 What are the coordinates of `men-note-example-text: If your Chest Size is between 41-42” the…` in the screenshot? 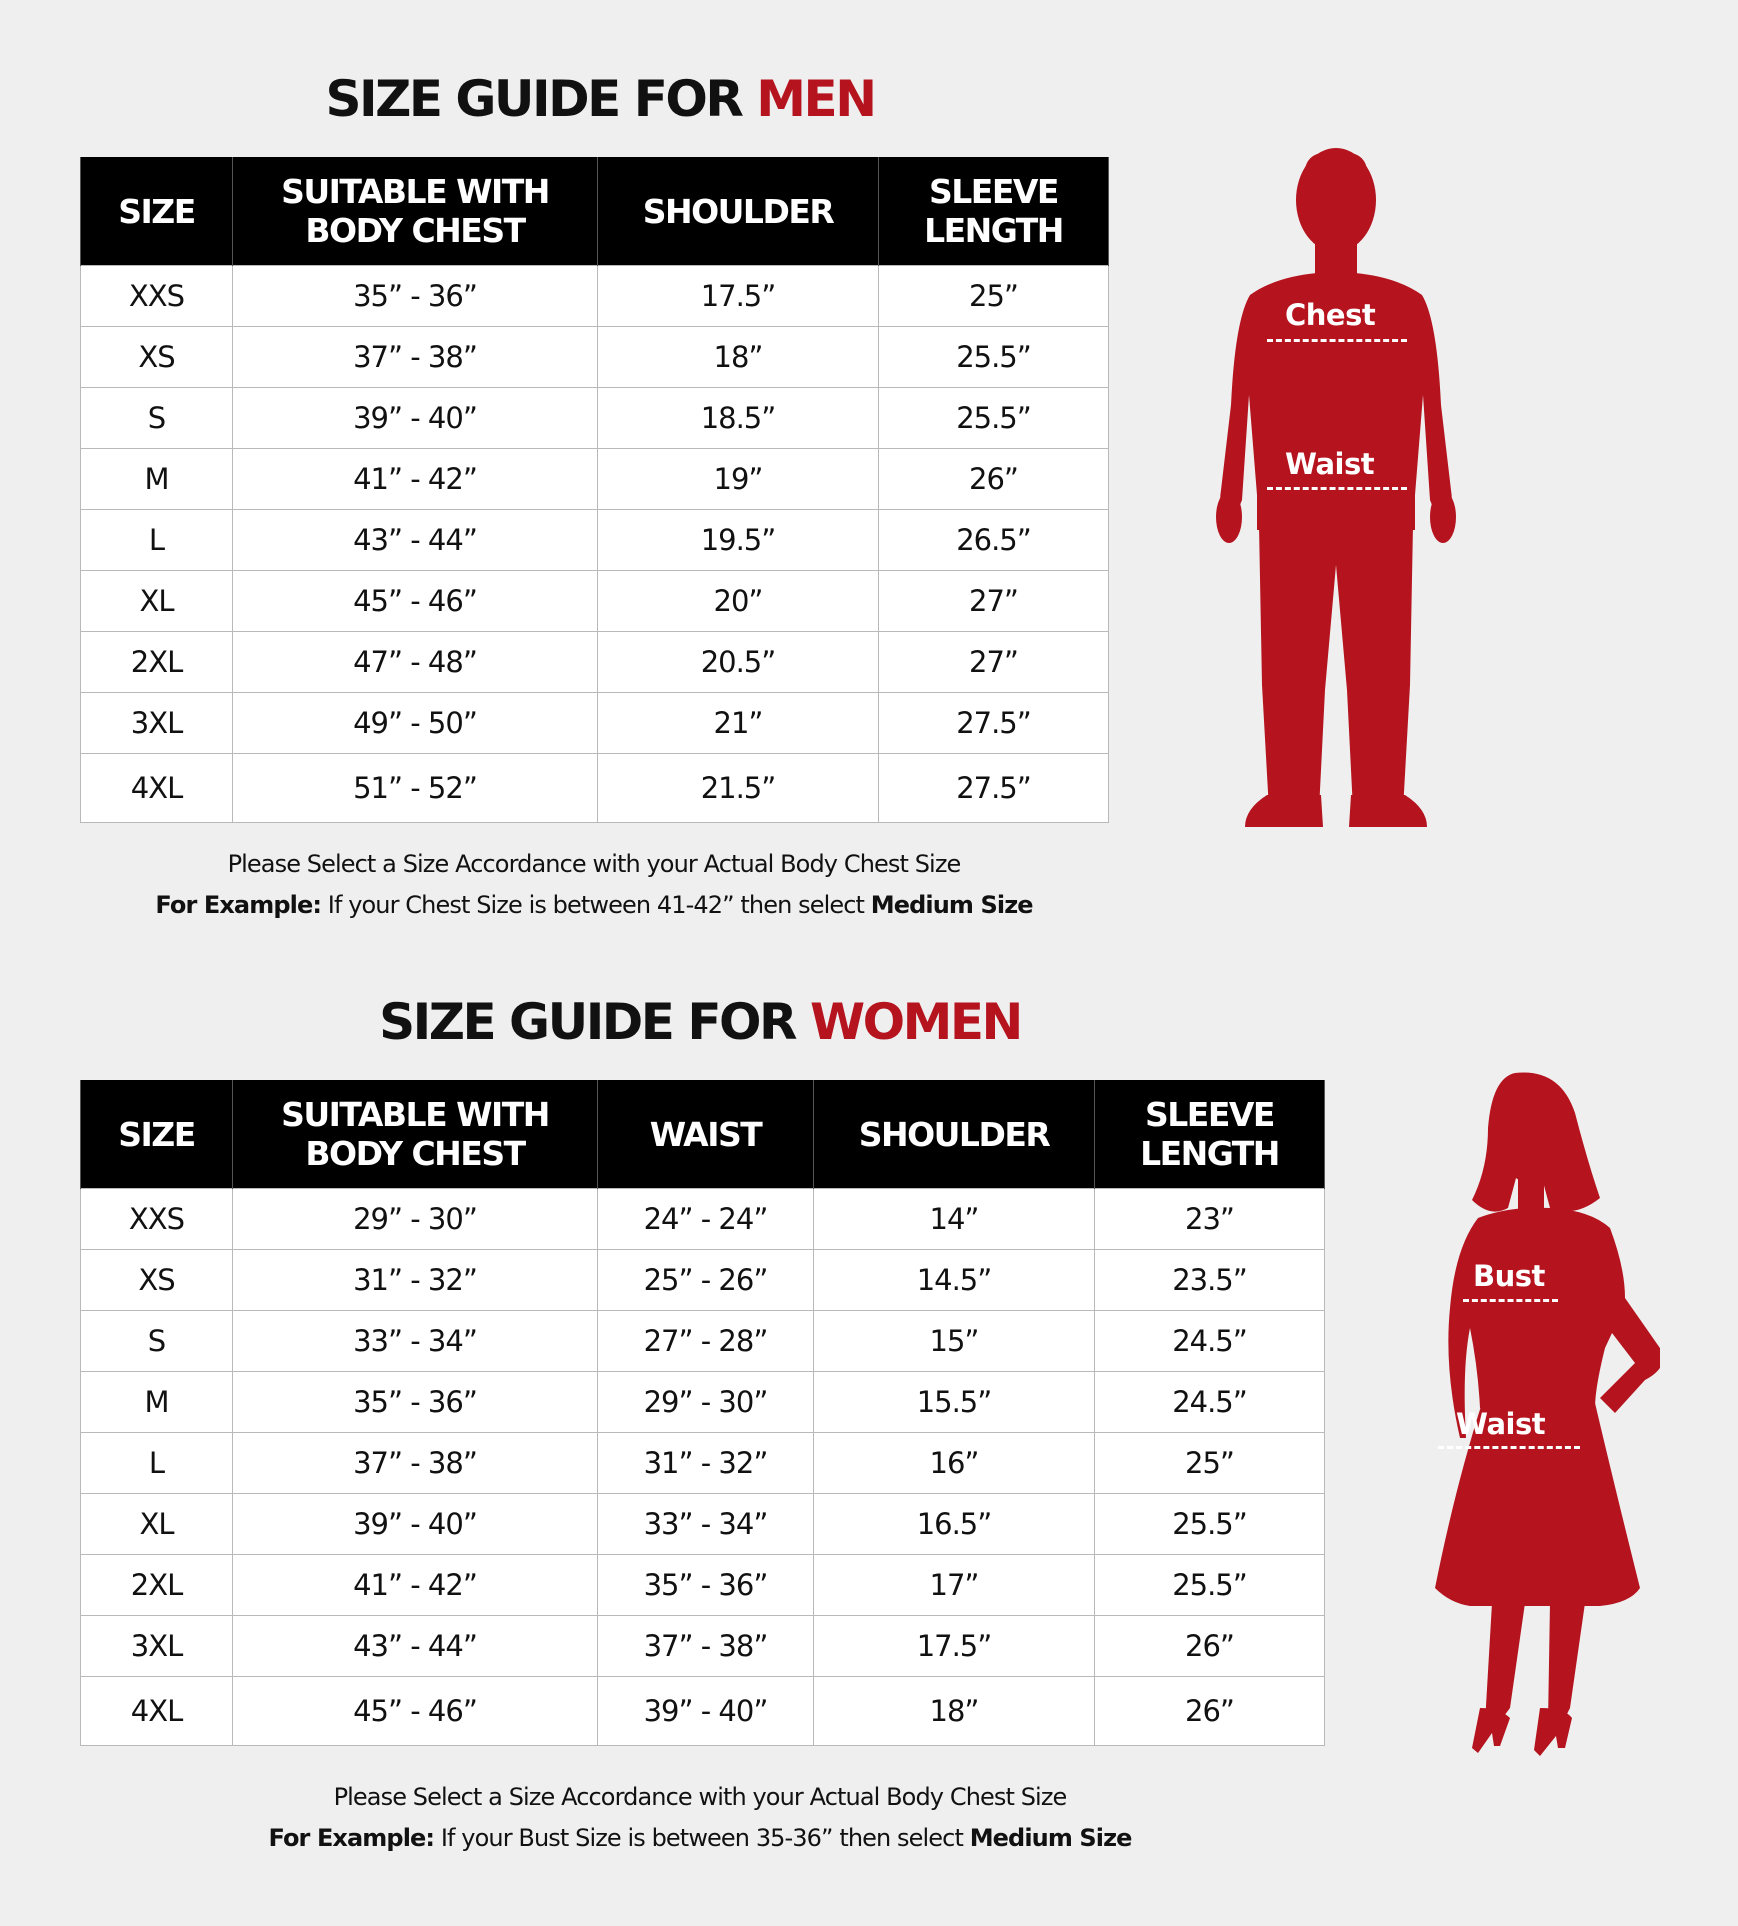 It's located at (596, 905).